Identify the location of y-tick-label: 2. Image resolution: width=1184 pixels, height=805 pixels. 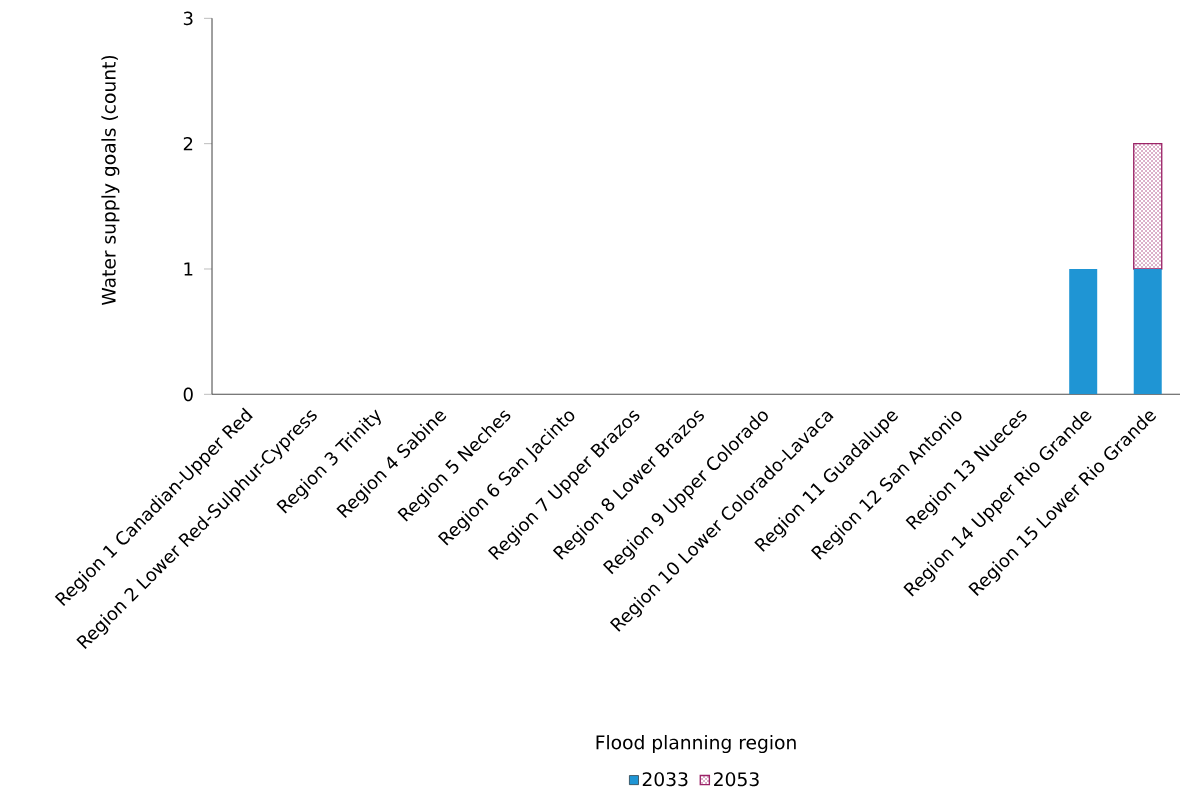
(188, 143).